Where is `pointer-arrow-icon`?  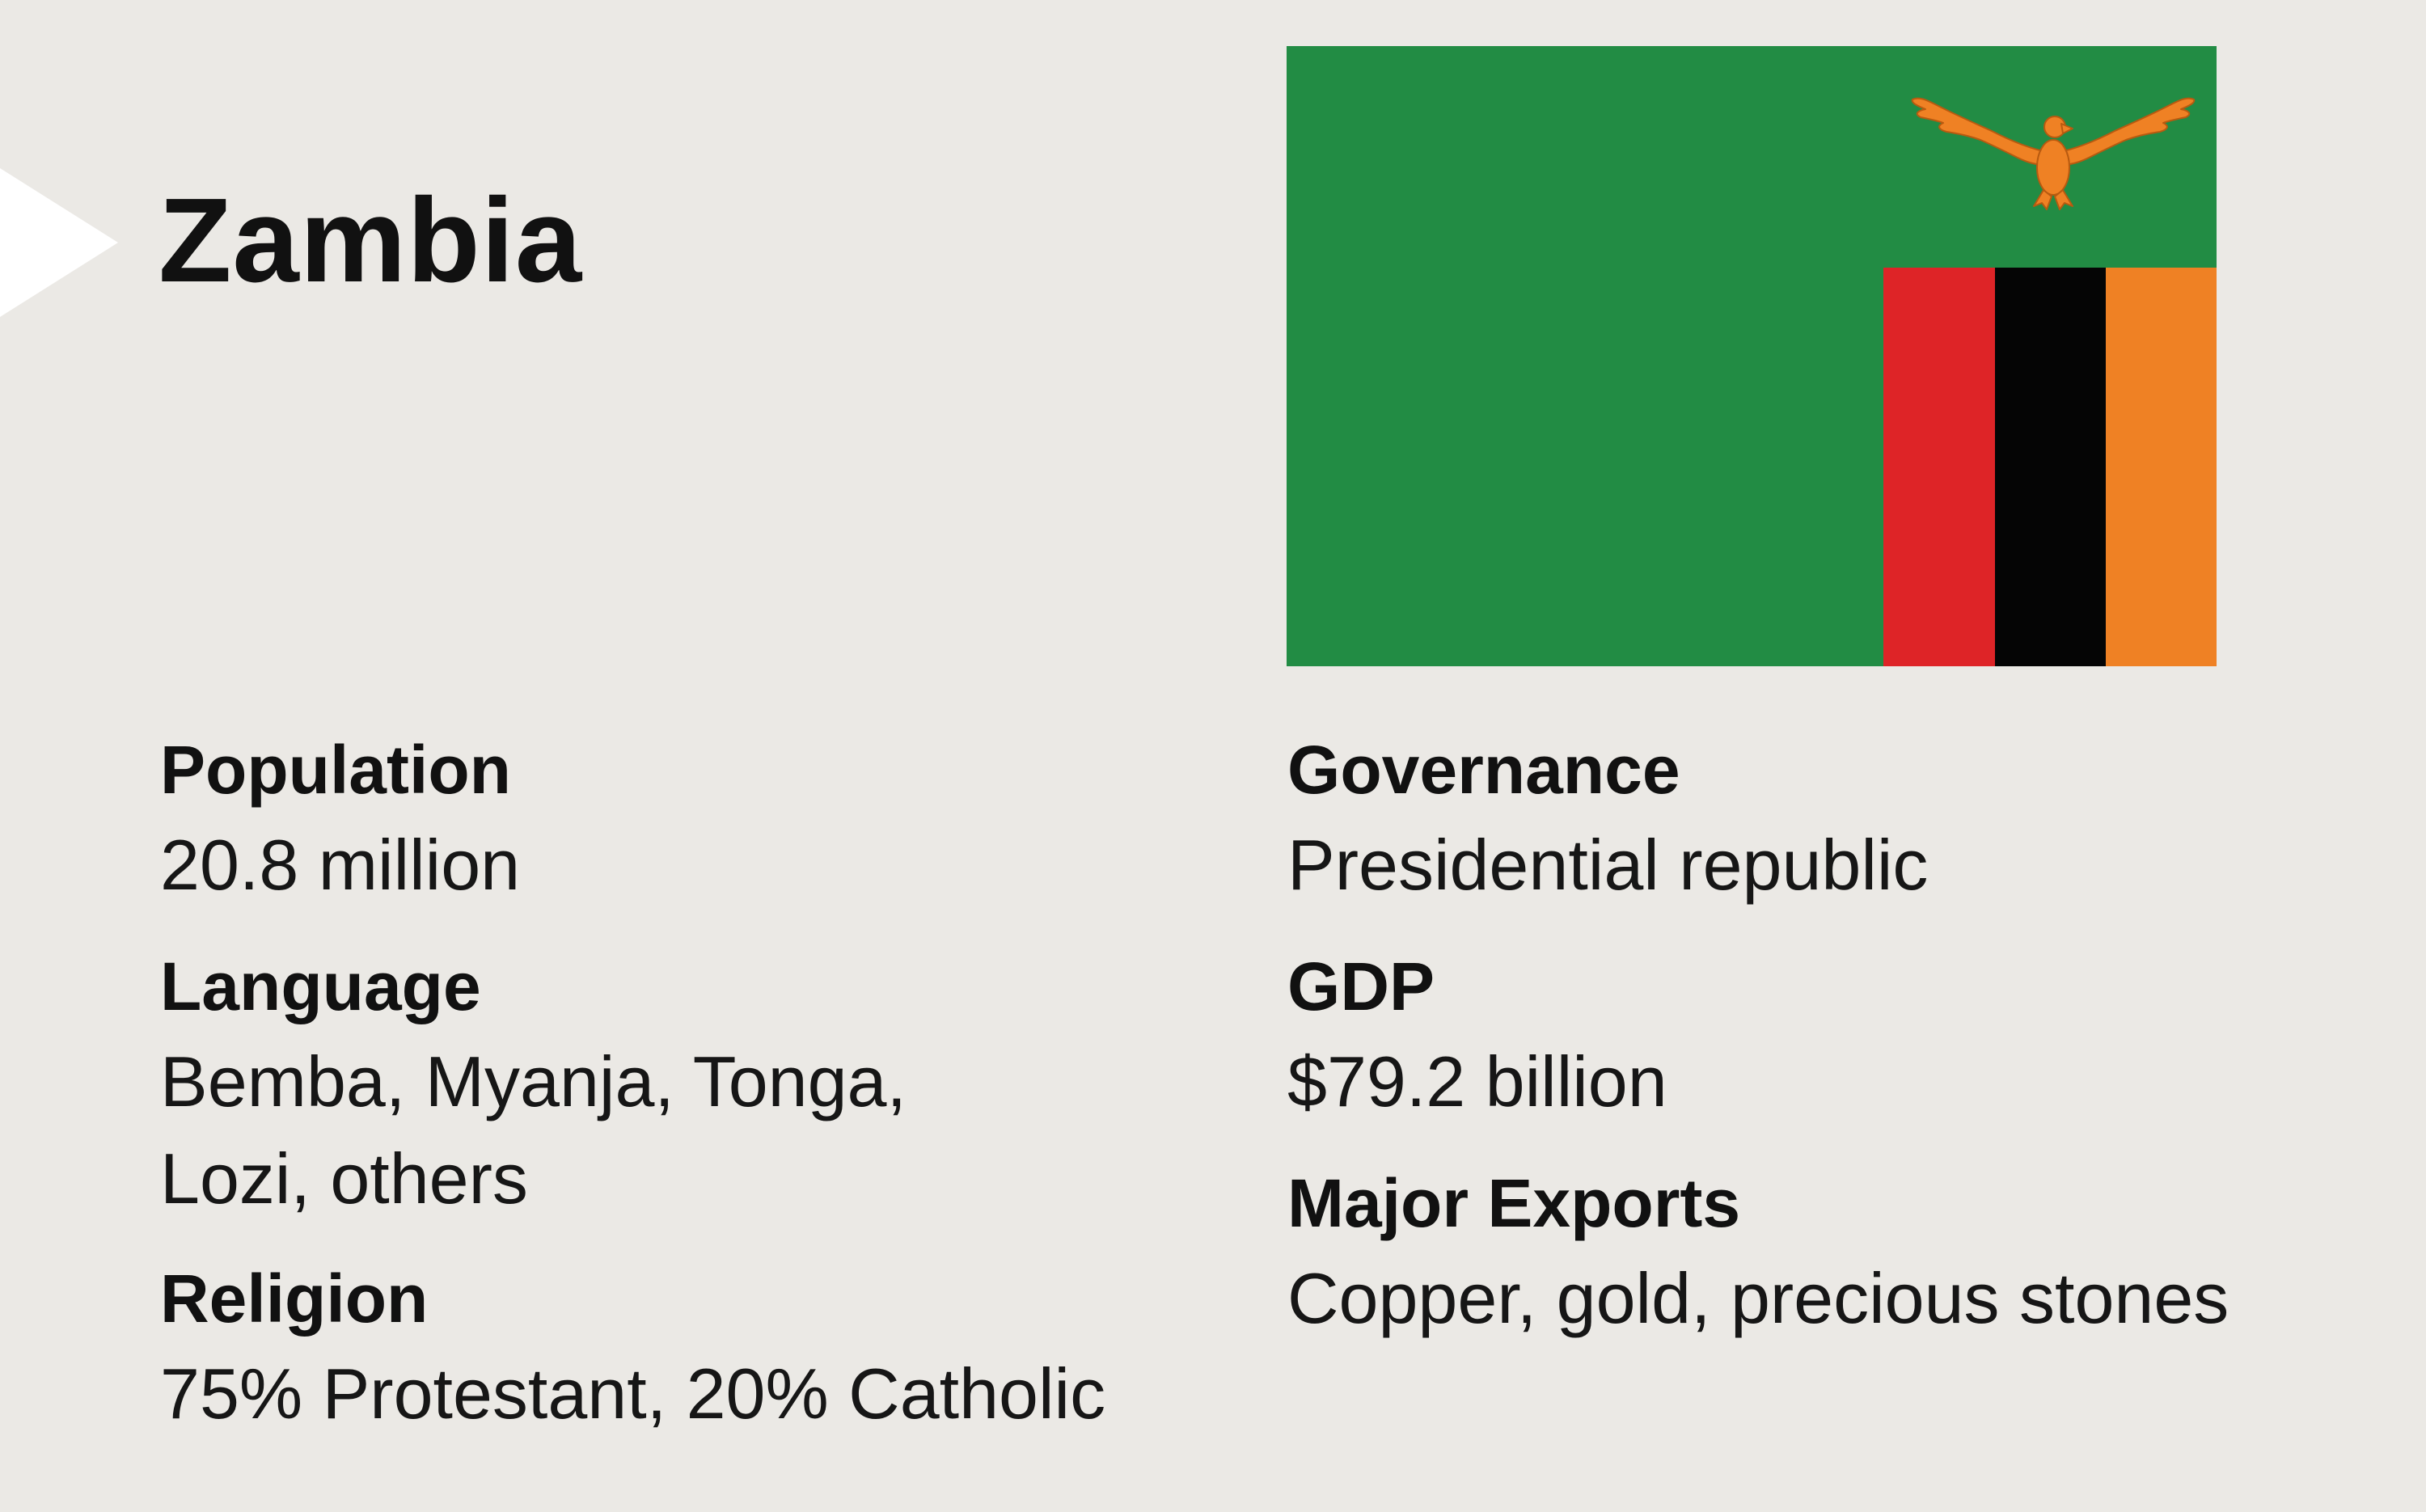
pointer-arrow-icon is located at coordinates (59, 243).